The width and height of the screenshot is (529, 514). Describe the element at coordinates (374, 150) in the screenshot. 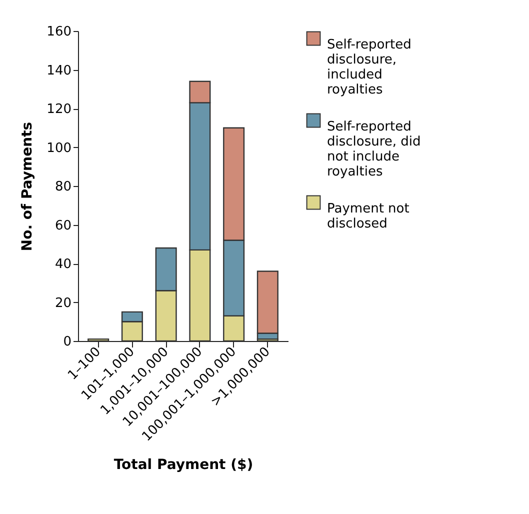

I see `legend-label: Self-reported disclosure, did not include royalties` at that location.